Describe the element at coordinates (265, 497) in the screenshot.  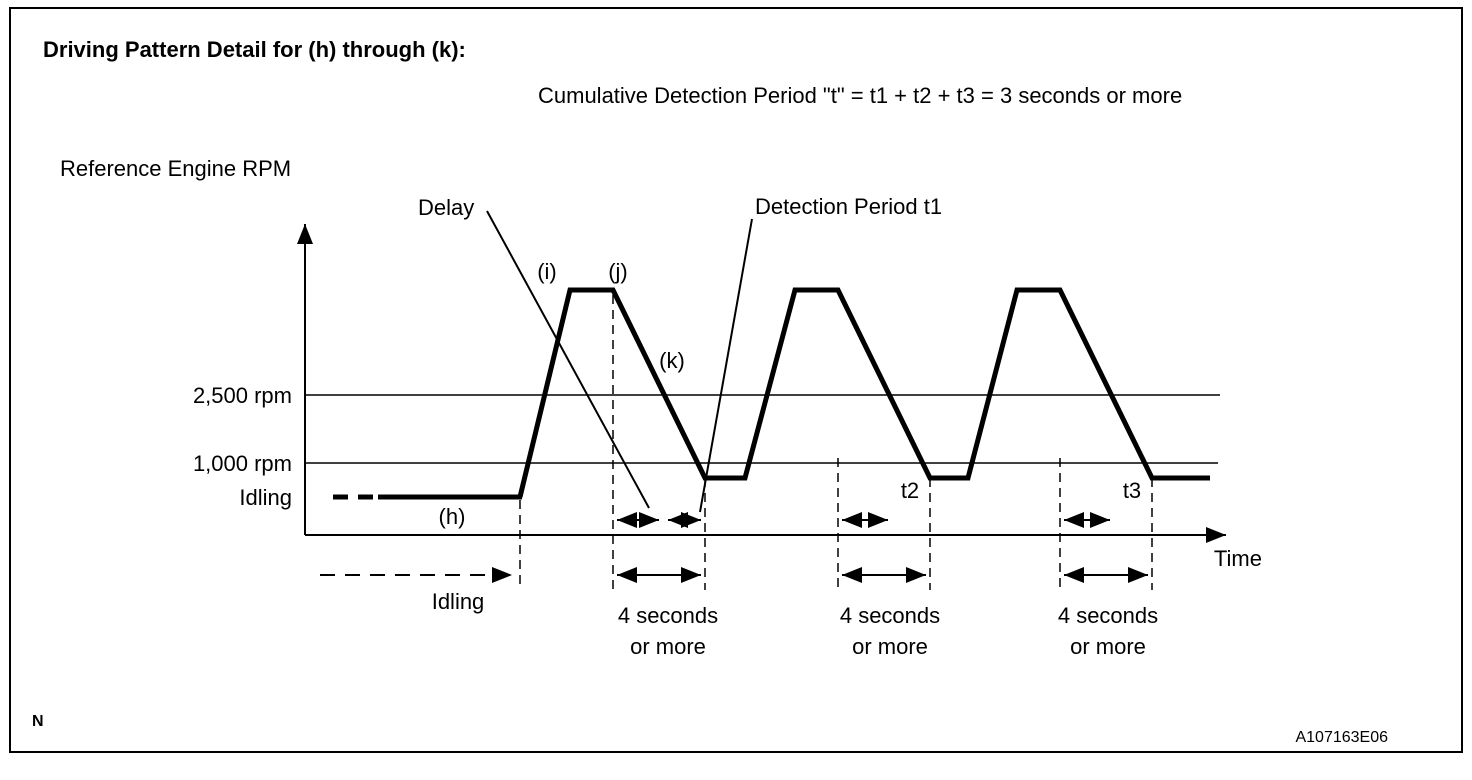
I see `label-idling: Idling` at that location.